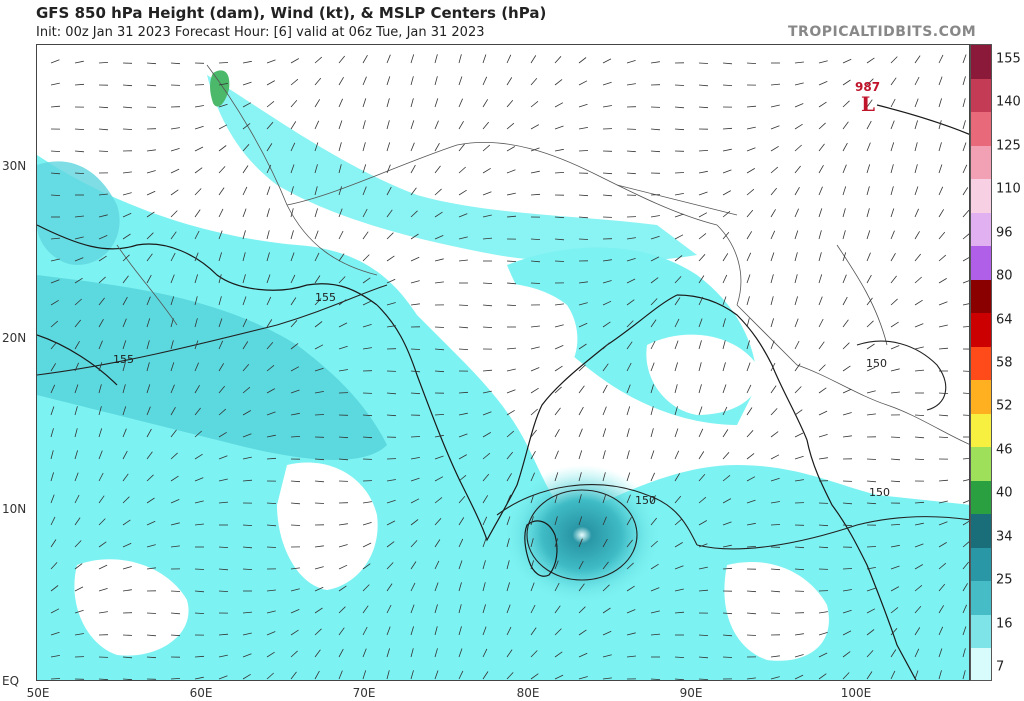 This screenshot has height=701, width=1024. I want to click on colorbar-tick-label: 125, so click(1008, 146).